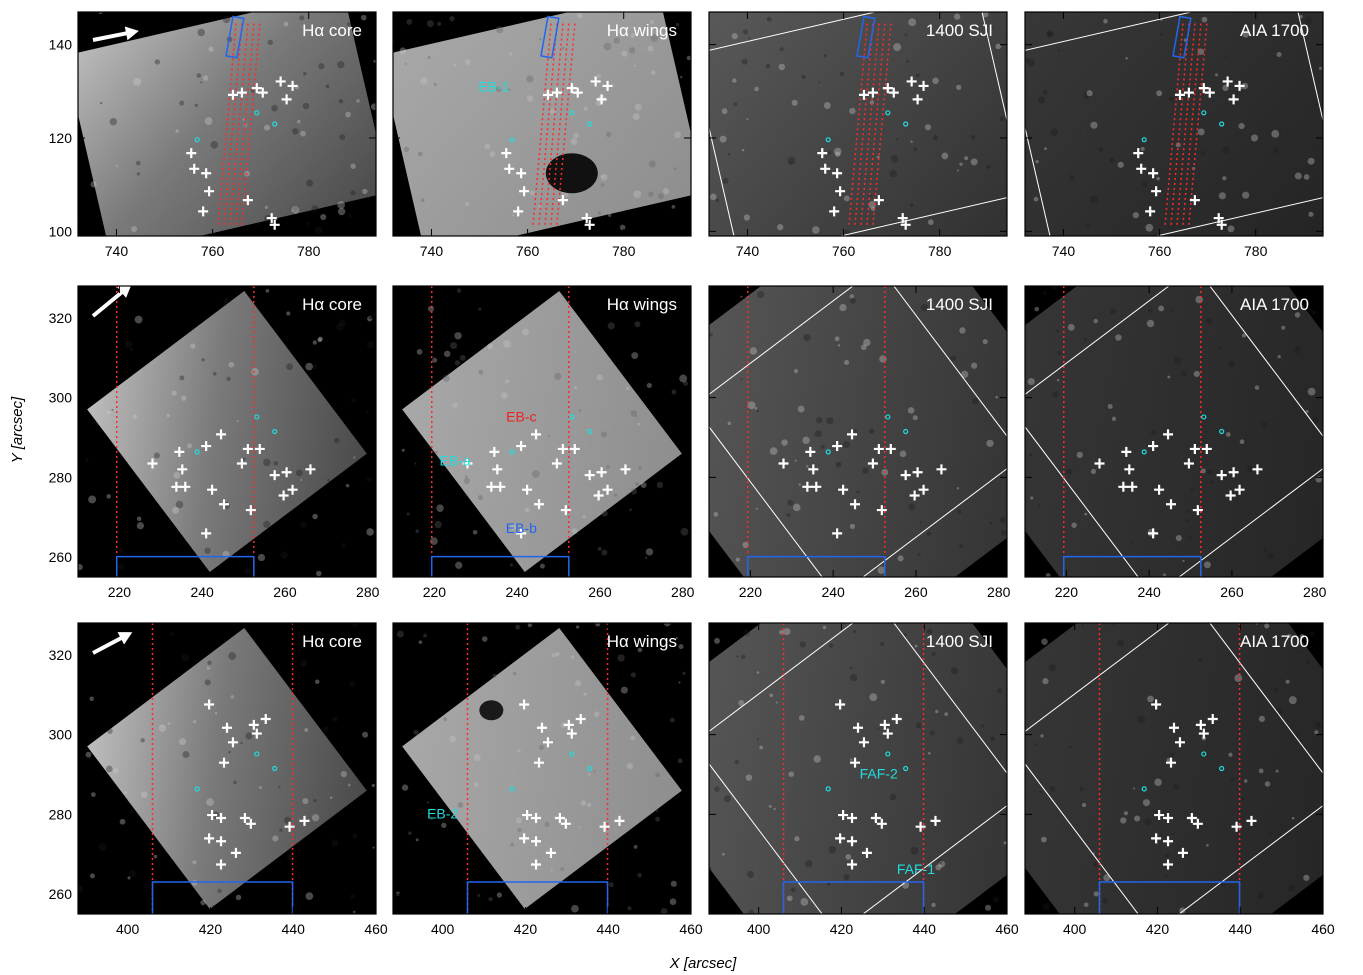  I want to click on slit-line, so click(227, 124).